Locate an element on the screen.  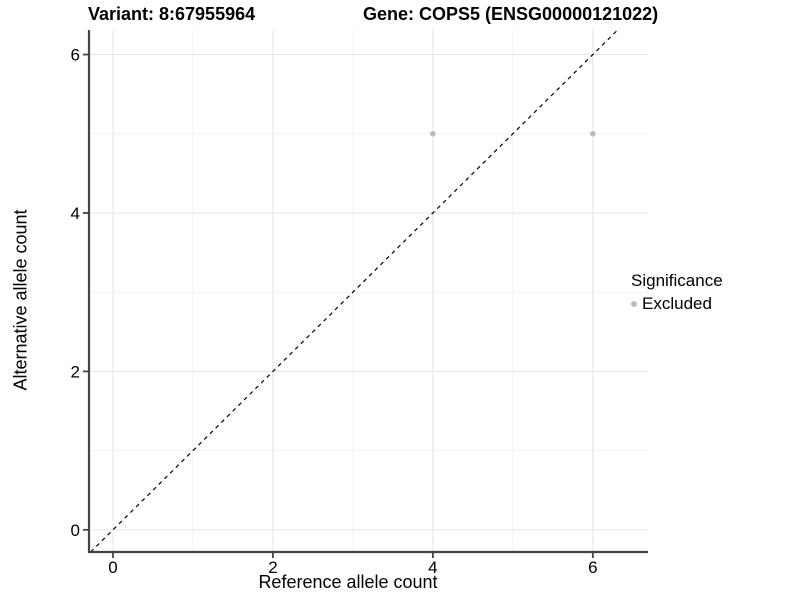
y-tick-label: 6 is located at coordinates (75, 55).